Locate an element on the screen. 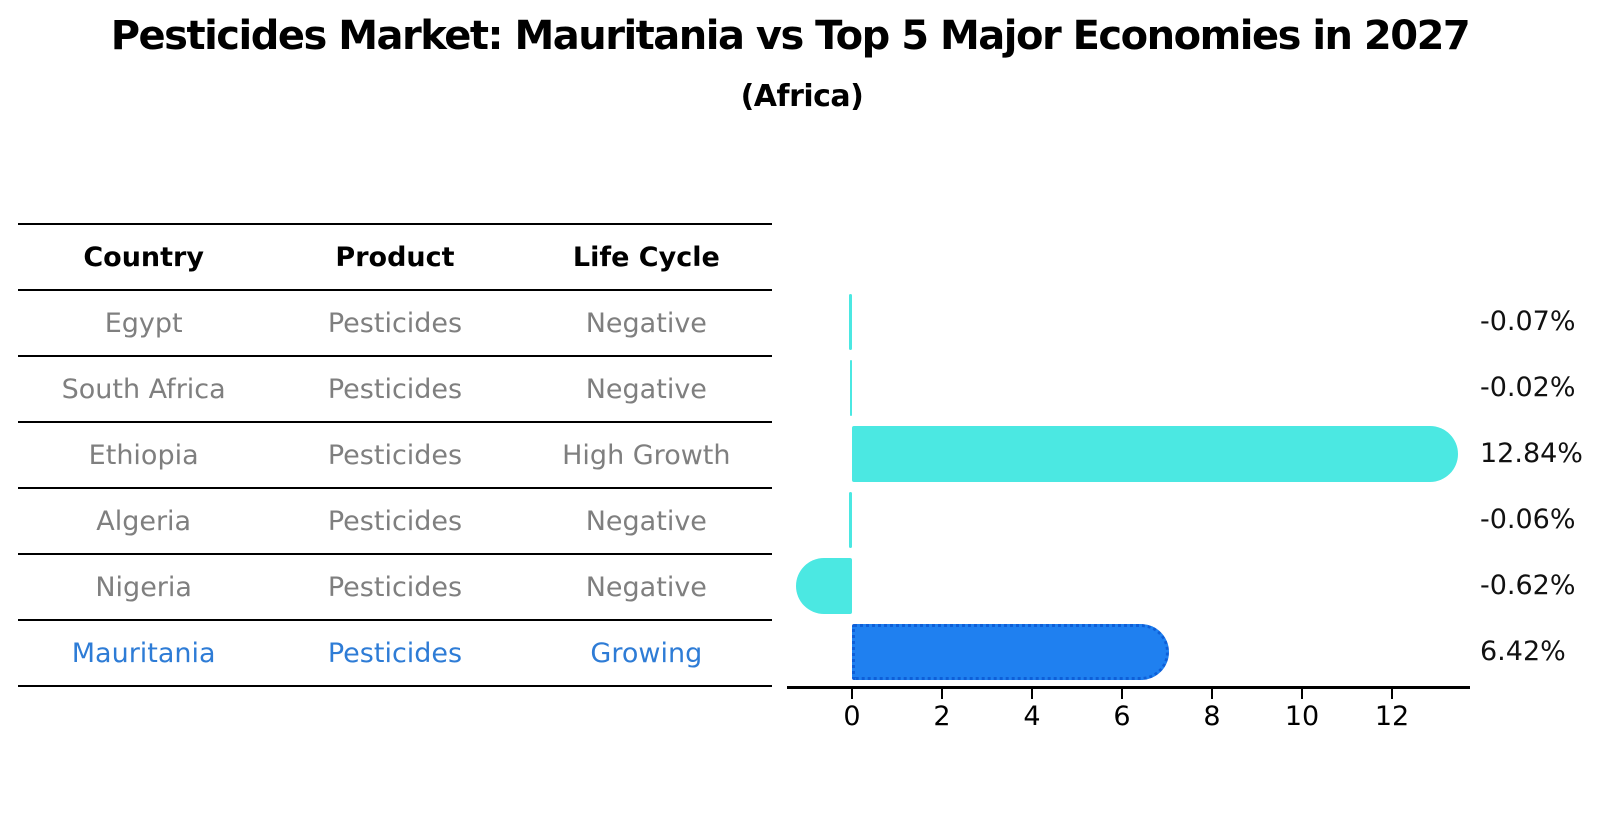  cell-country: South Africa is located at coordinates (143, 389).